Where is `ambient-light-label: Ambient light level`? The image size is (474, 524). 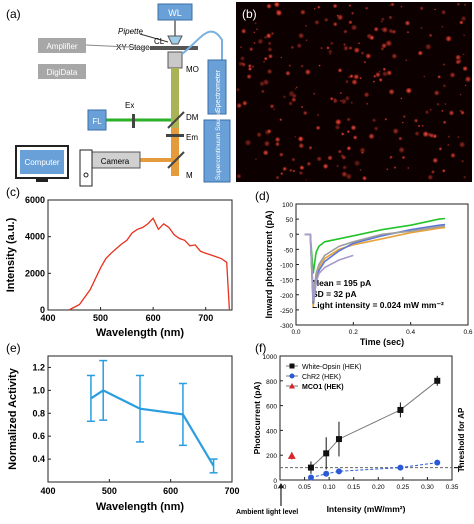
ambient-light-label: Ambient light level is located at coordinates (267, 512).